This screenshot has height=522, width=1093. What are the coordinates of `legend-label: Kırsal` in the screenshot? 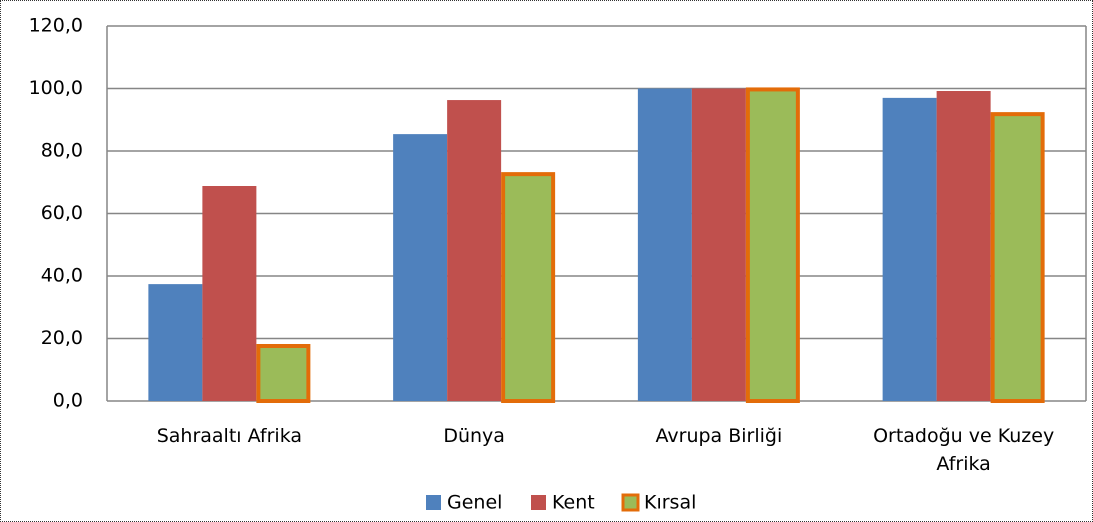 It's located at (670, 503).